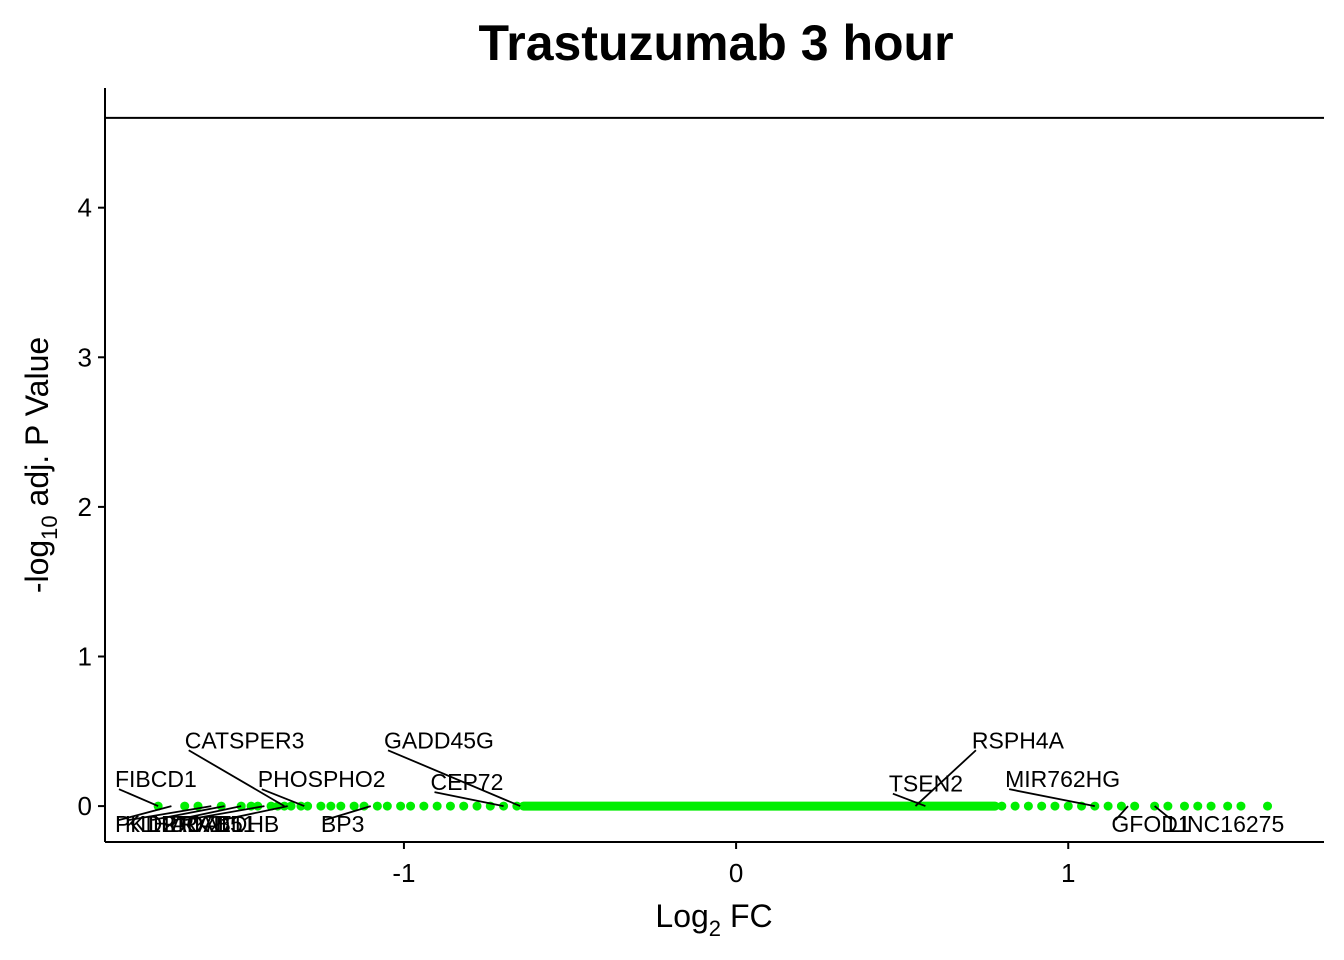 Image resolution: width=1344 pixels, height=960 pixels. Describe the element at coordinates (926, 784) in the screenshot. I see `gene-label: TSEN2` at that location.